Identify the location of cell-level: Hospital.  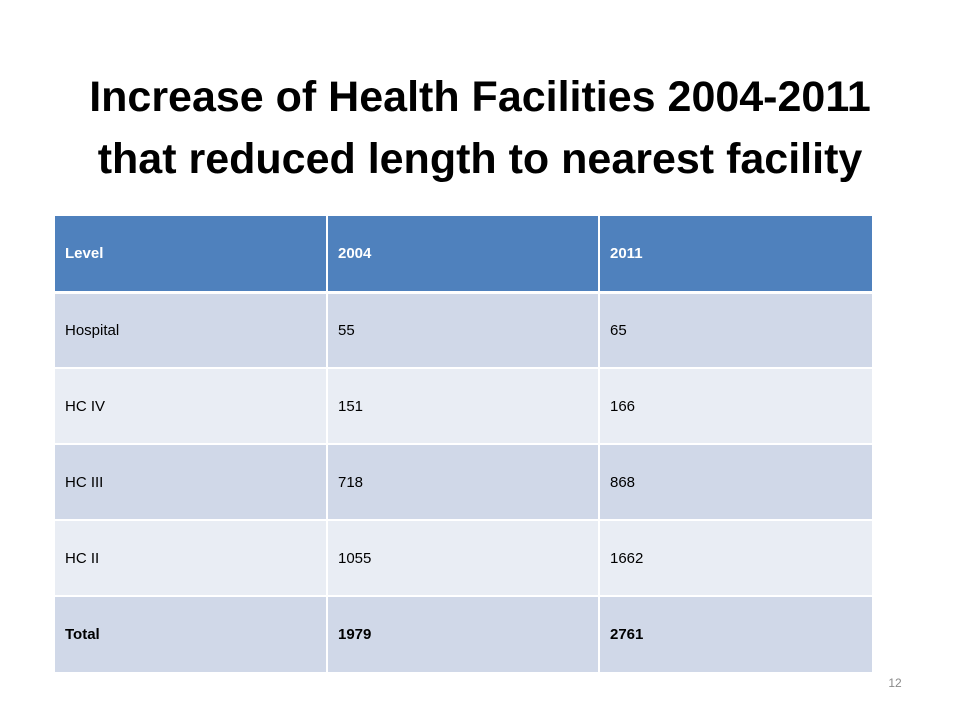
(191, 329).